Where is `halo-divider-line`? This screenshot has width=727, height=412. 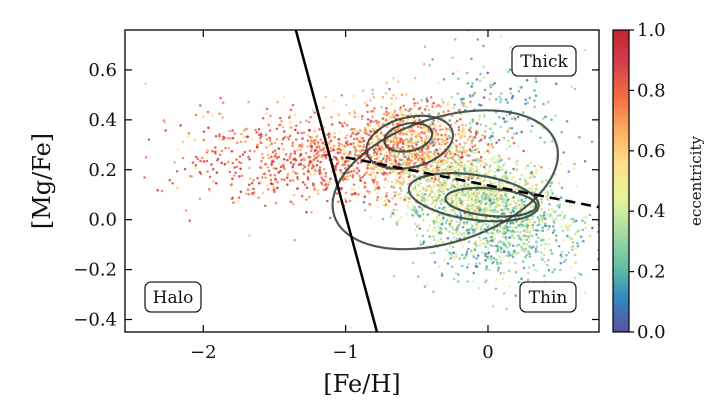
halo-divider-line is located at coordinates (336, 181).